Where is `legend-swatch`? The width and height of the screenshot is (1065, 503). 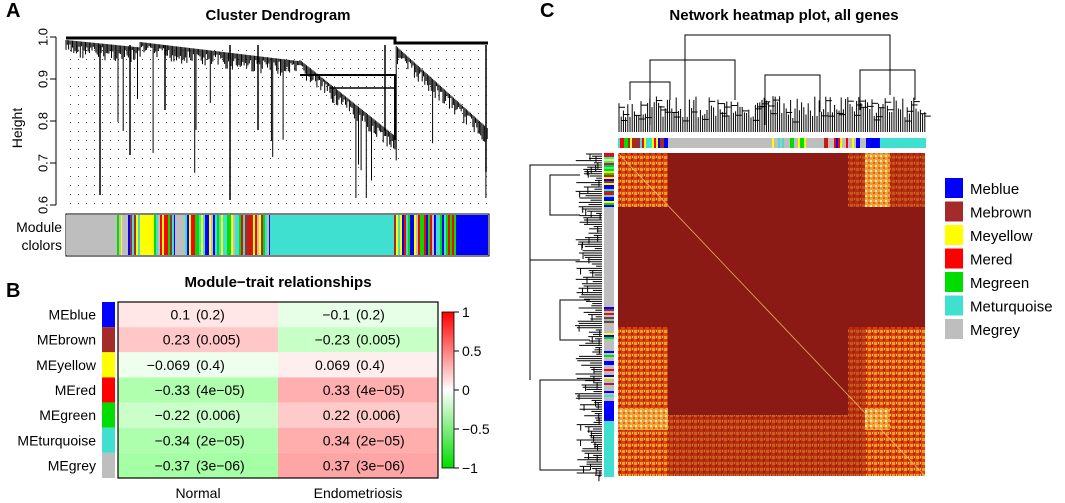
legend-swatch is located at coordinates (954, 305).